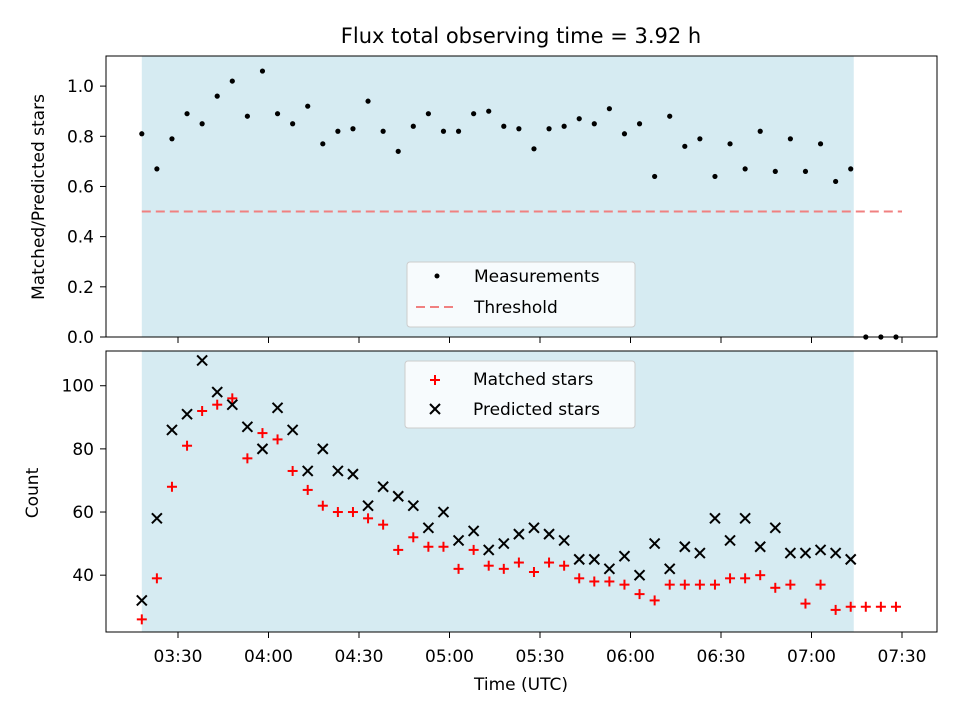  I want to click on x-axis-label: Time (UTC), so click(520, 685).